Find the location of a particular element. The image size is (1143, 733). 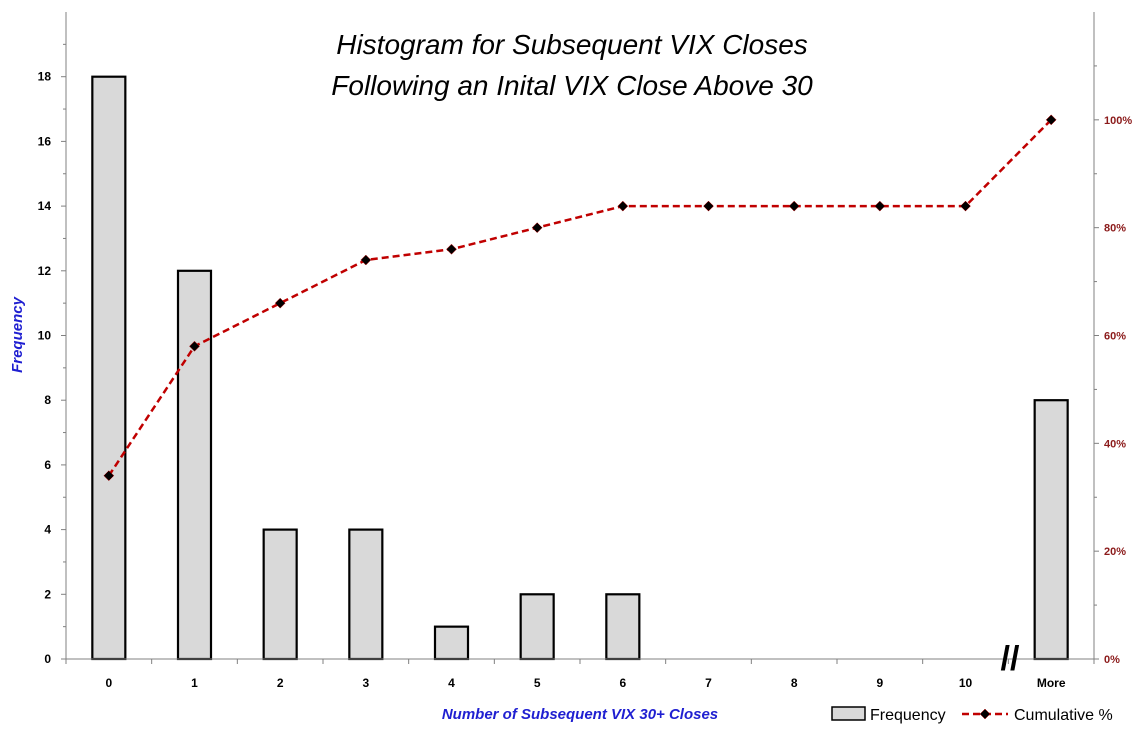

x-tick-label: 0 is located at coordinates (108, 683).